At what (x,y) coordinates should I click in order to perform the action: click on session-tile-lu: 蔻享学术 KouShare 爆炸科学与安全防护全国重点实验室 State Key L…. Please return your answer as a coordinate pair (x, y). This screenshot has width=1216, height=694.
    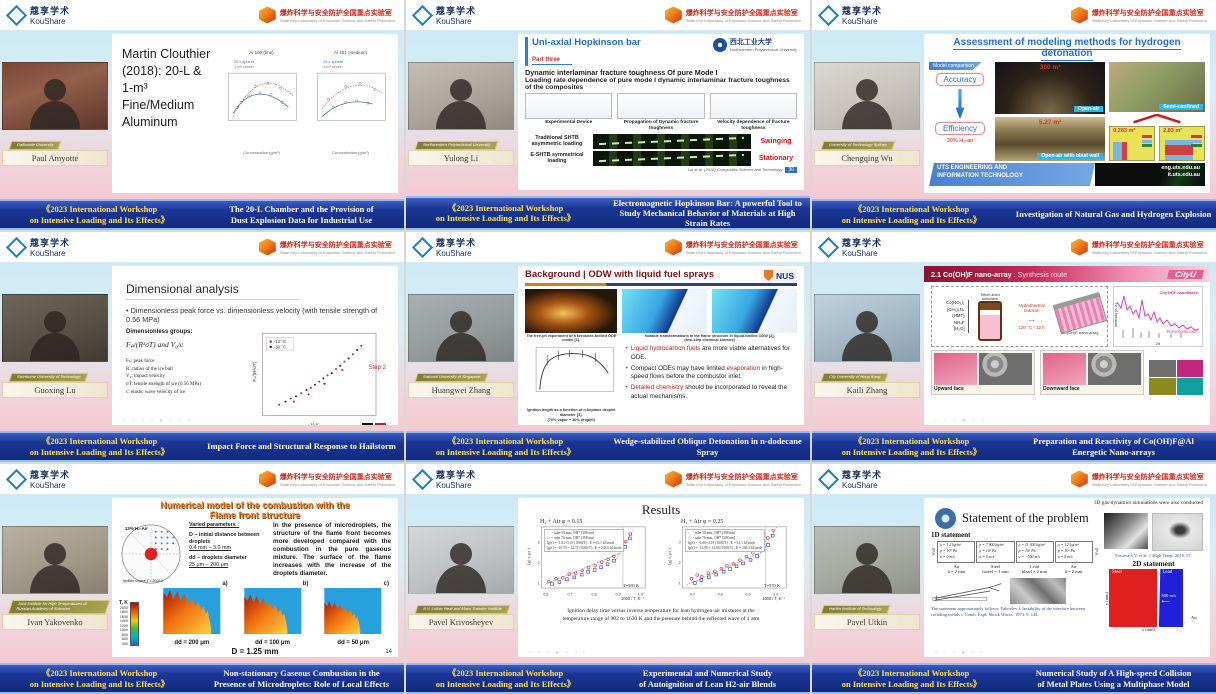
    Looking at the image, I should click on (202, 347).